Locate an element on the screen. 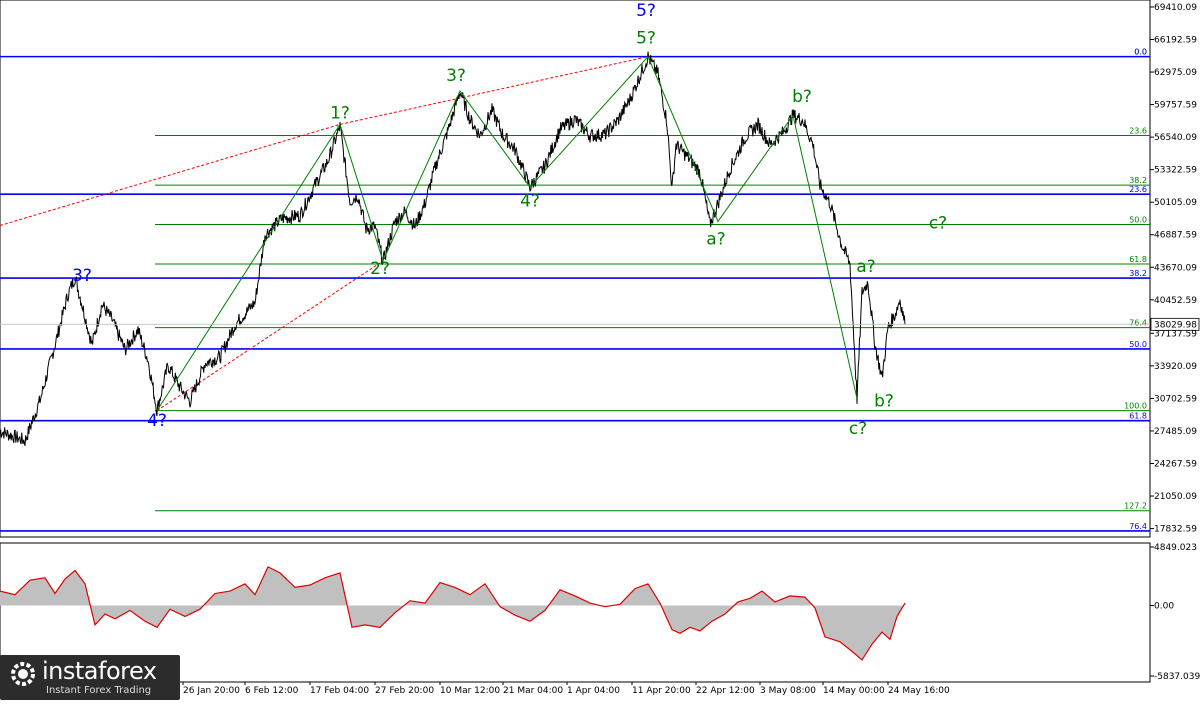 The width and height of the screenshot is (1200, 704). oscillator-signal-line is located at coordinates (453, 613).